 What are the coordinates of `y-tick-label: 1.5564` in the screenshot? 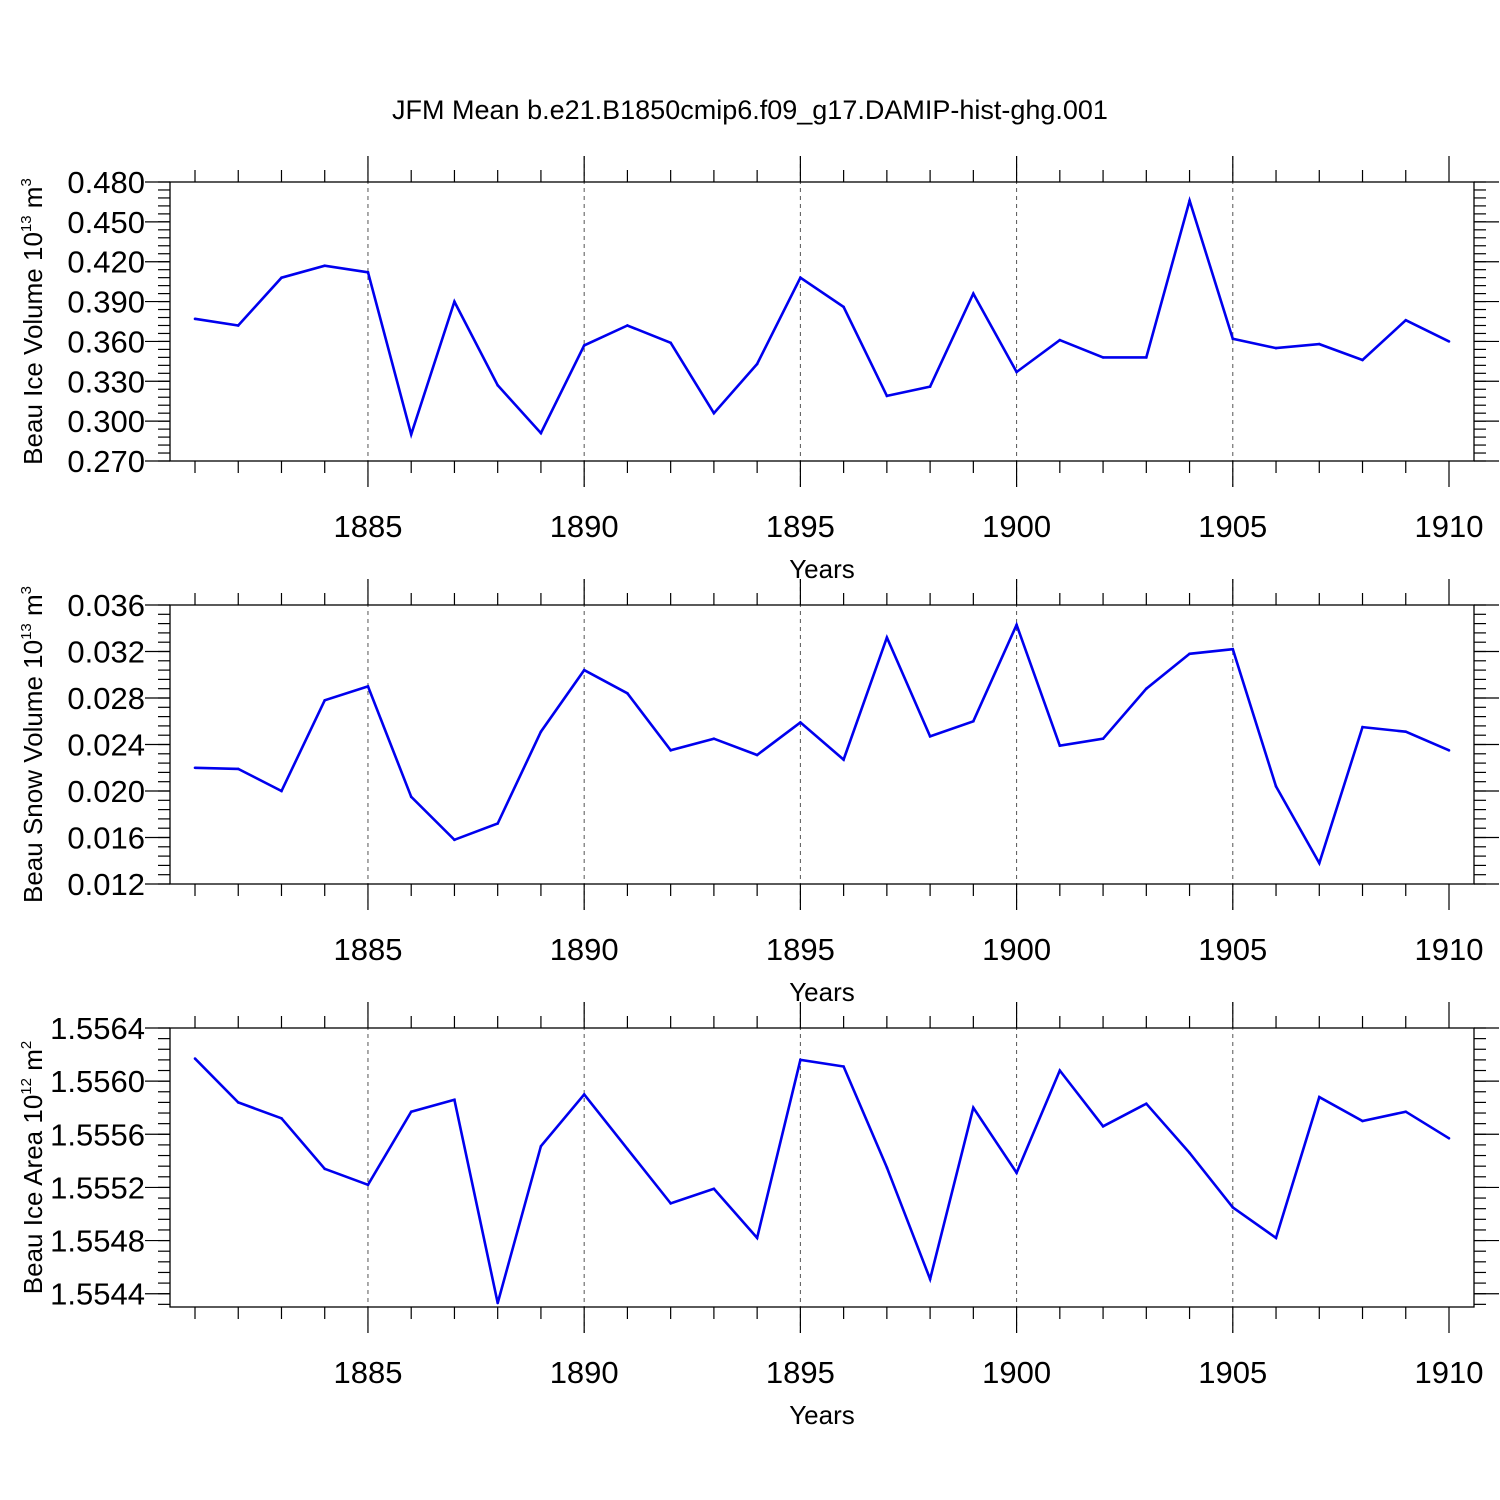 It's located at (97, 1028).